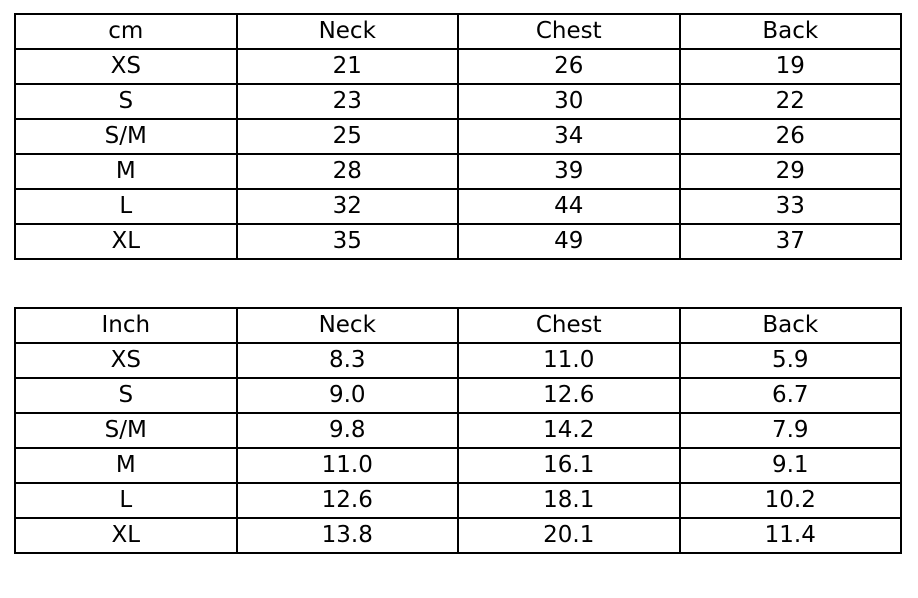 Image resolution: width=918 pixels, height=598 pixels. I want to click on table-row: L 32 44 33, so click(458, 206).